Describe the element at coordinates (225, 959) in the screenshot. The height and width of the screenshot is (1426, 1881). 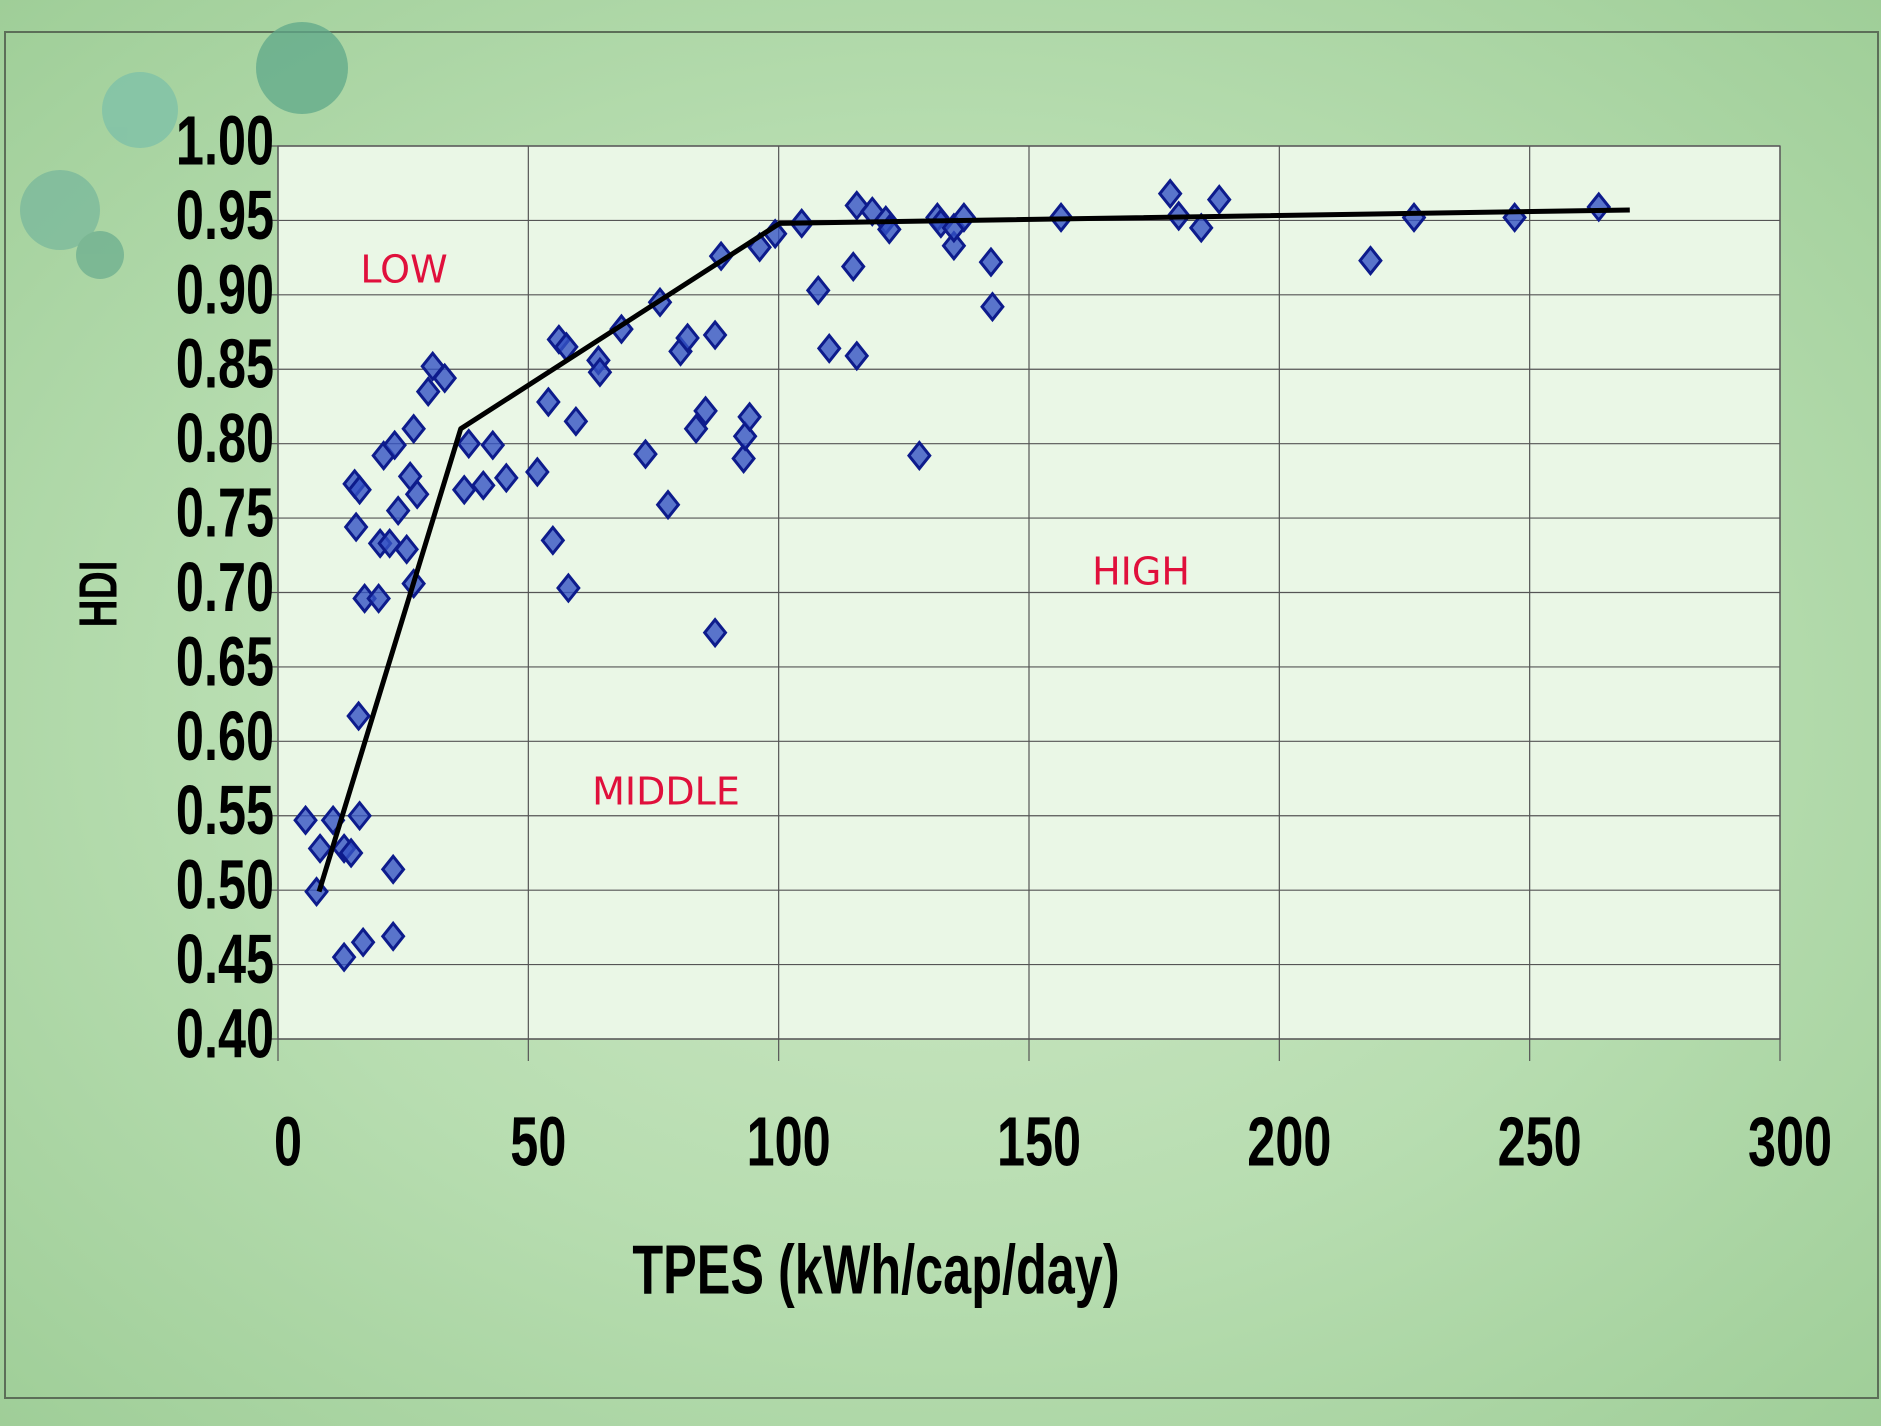
I see `y-tick-label: 0.45` at that location.